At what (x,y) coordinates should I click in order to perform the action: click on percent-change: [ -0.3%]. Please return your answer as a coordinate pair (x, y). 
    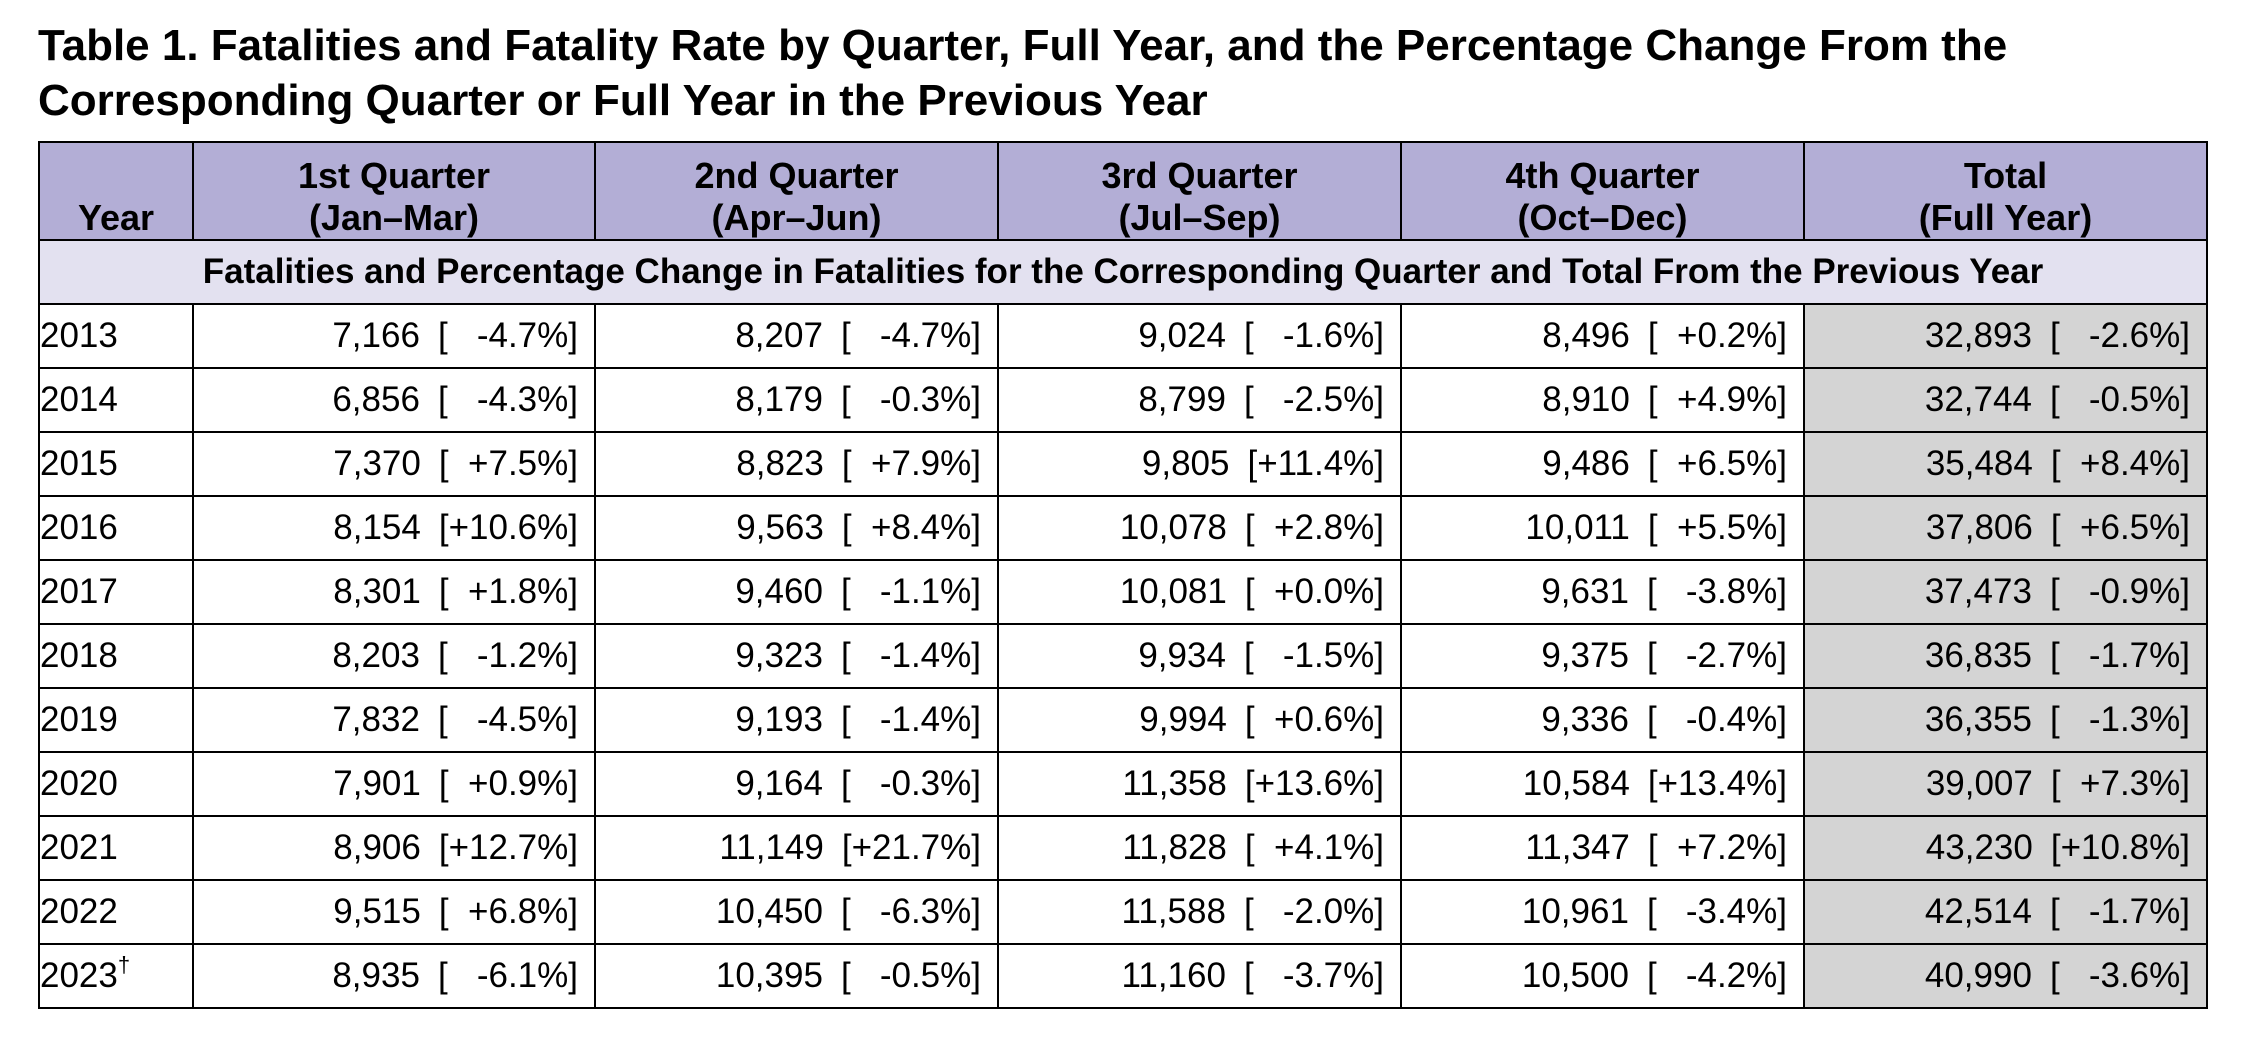
    Looking at the image, I should click on (910, 783).